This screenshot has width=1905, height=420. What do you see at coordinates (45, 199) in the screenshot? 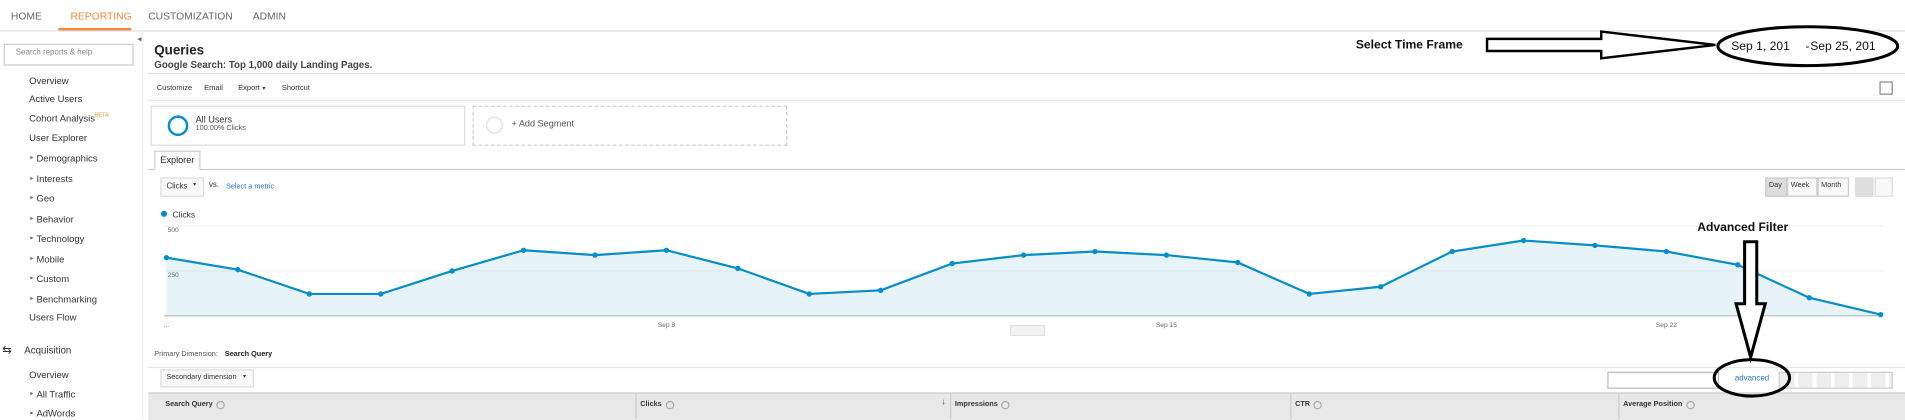
I see `nav-link: Geo` at bounding box center [45, 199].